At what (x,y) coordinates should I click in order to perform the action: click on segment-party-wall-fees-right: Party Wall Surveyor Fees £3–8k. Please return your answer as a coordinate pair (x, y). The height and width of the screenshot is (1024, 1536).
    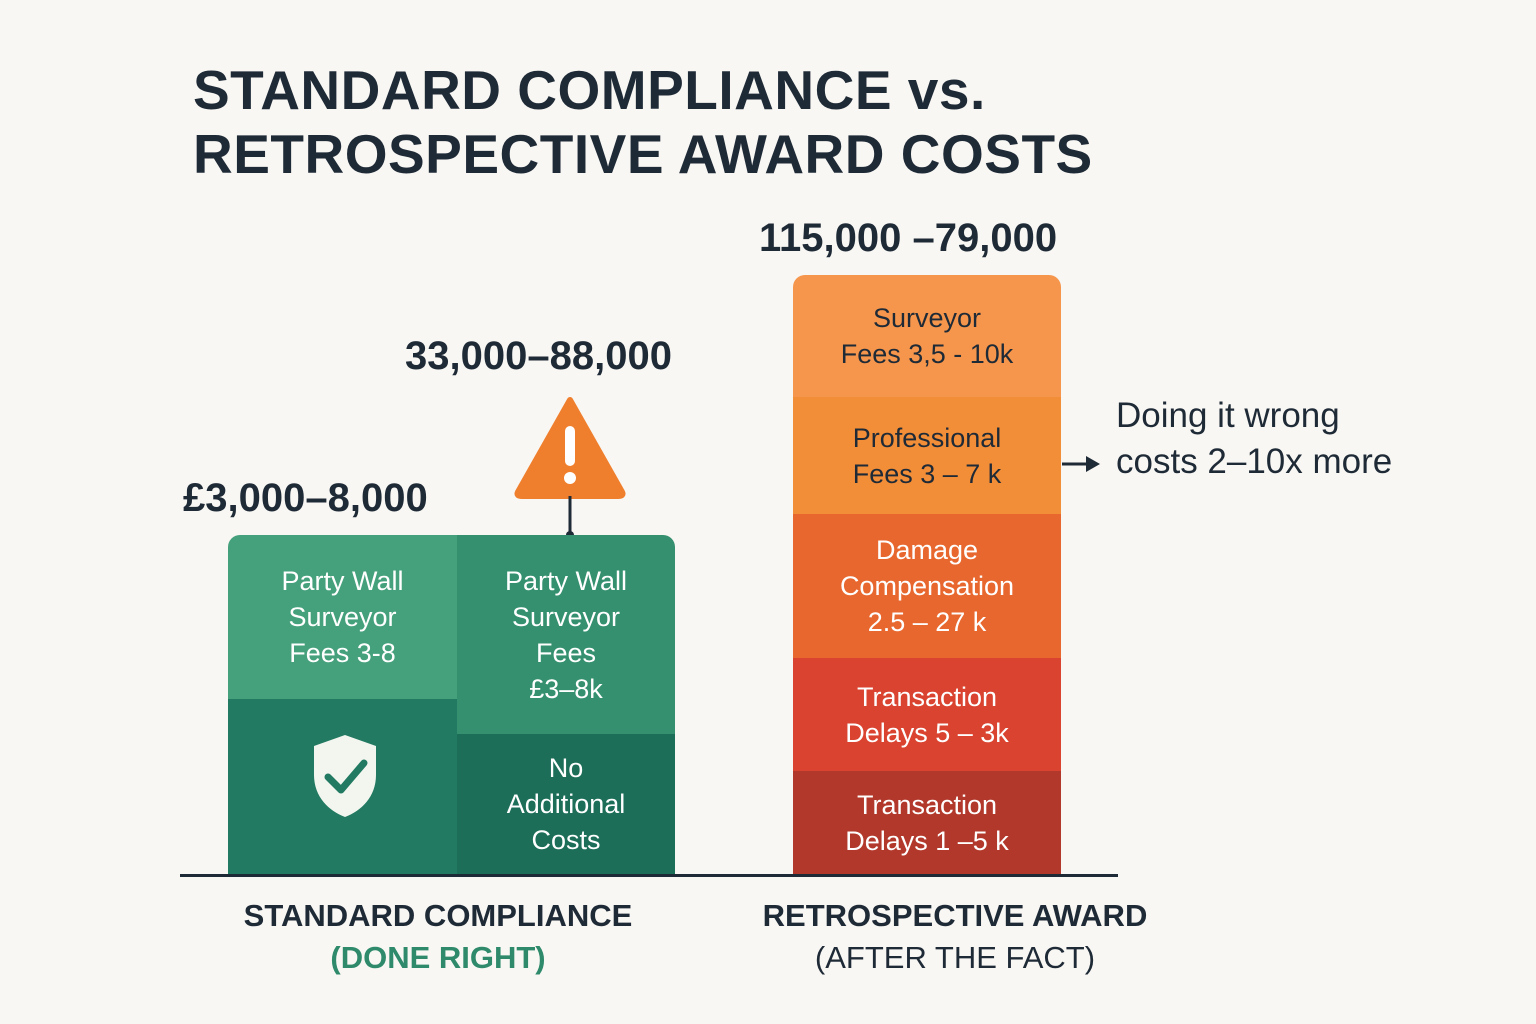
    Looking at the image, I should click on (566, 634).